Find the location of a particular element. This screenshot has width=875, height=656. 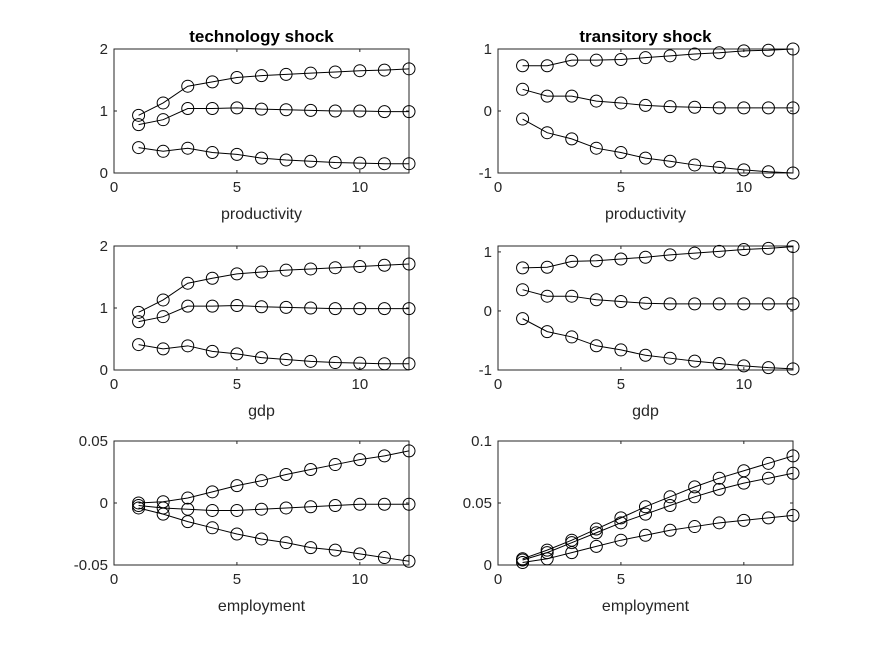

y-tick-label: 0.05 is located at coordinates (93, 441).